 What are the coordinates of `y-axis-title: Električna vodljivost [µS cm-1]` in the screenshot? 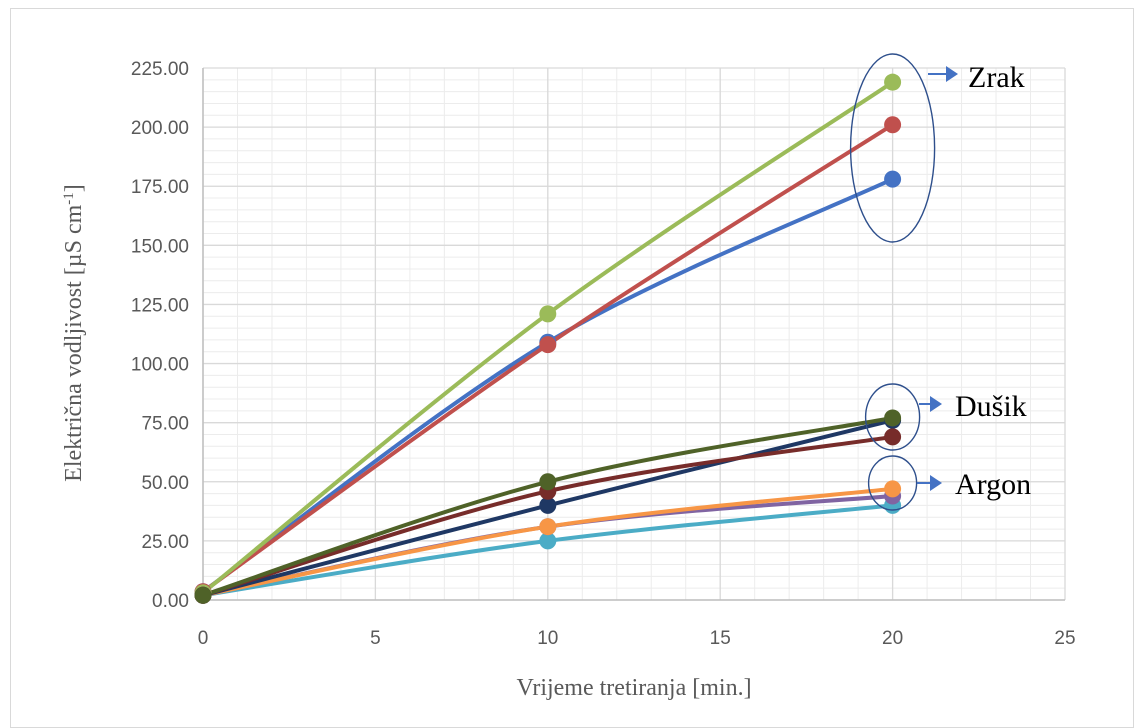 It's located at (74, 333).